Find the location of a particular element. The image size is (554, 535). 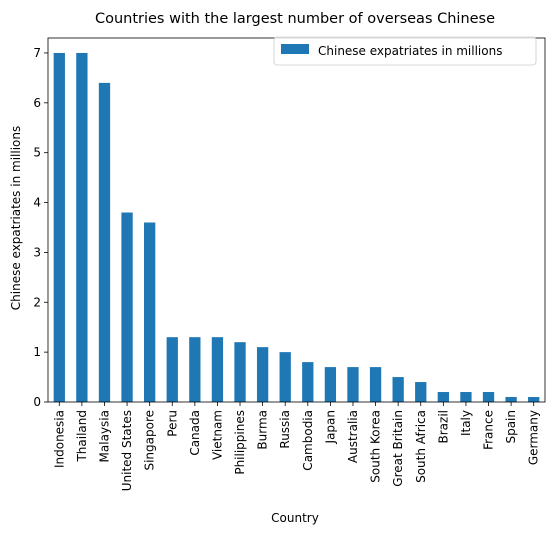

y-tick-label: 2 is located at coordinates (37, 302).